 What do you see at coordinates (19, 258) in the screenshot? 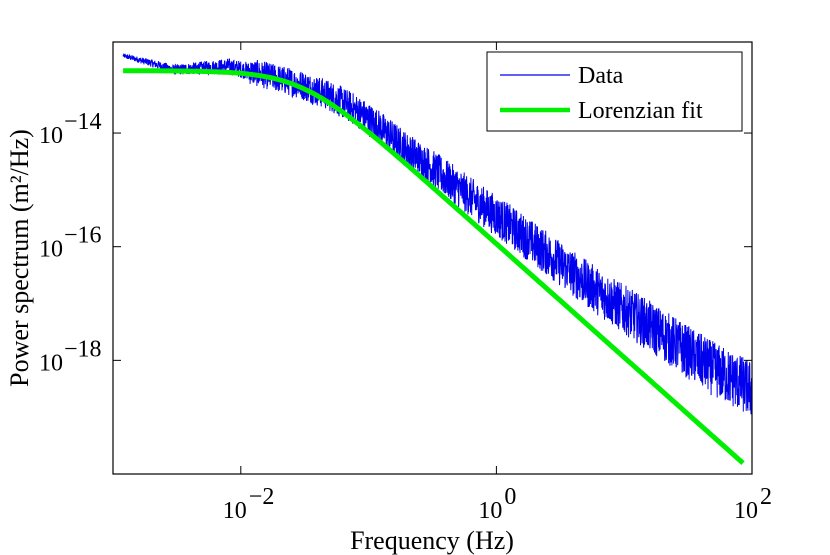
I see `y-axis-label: Power spectrum (m²/Hz)` at bounding box center [19, 258].